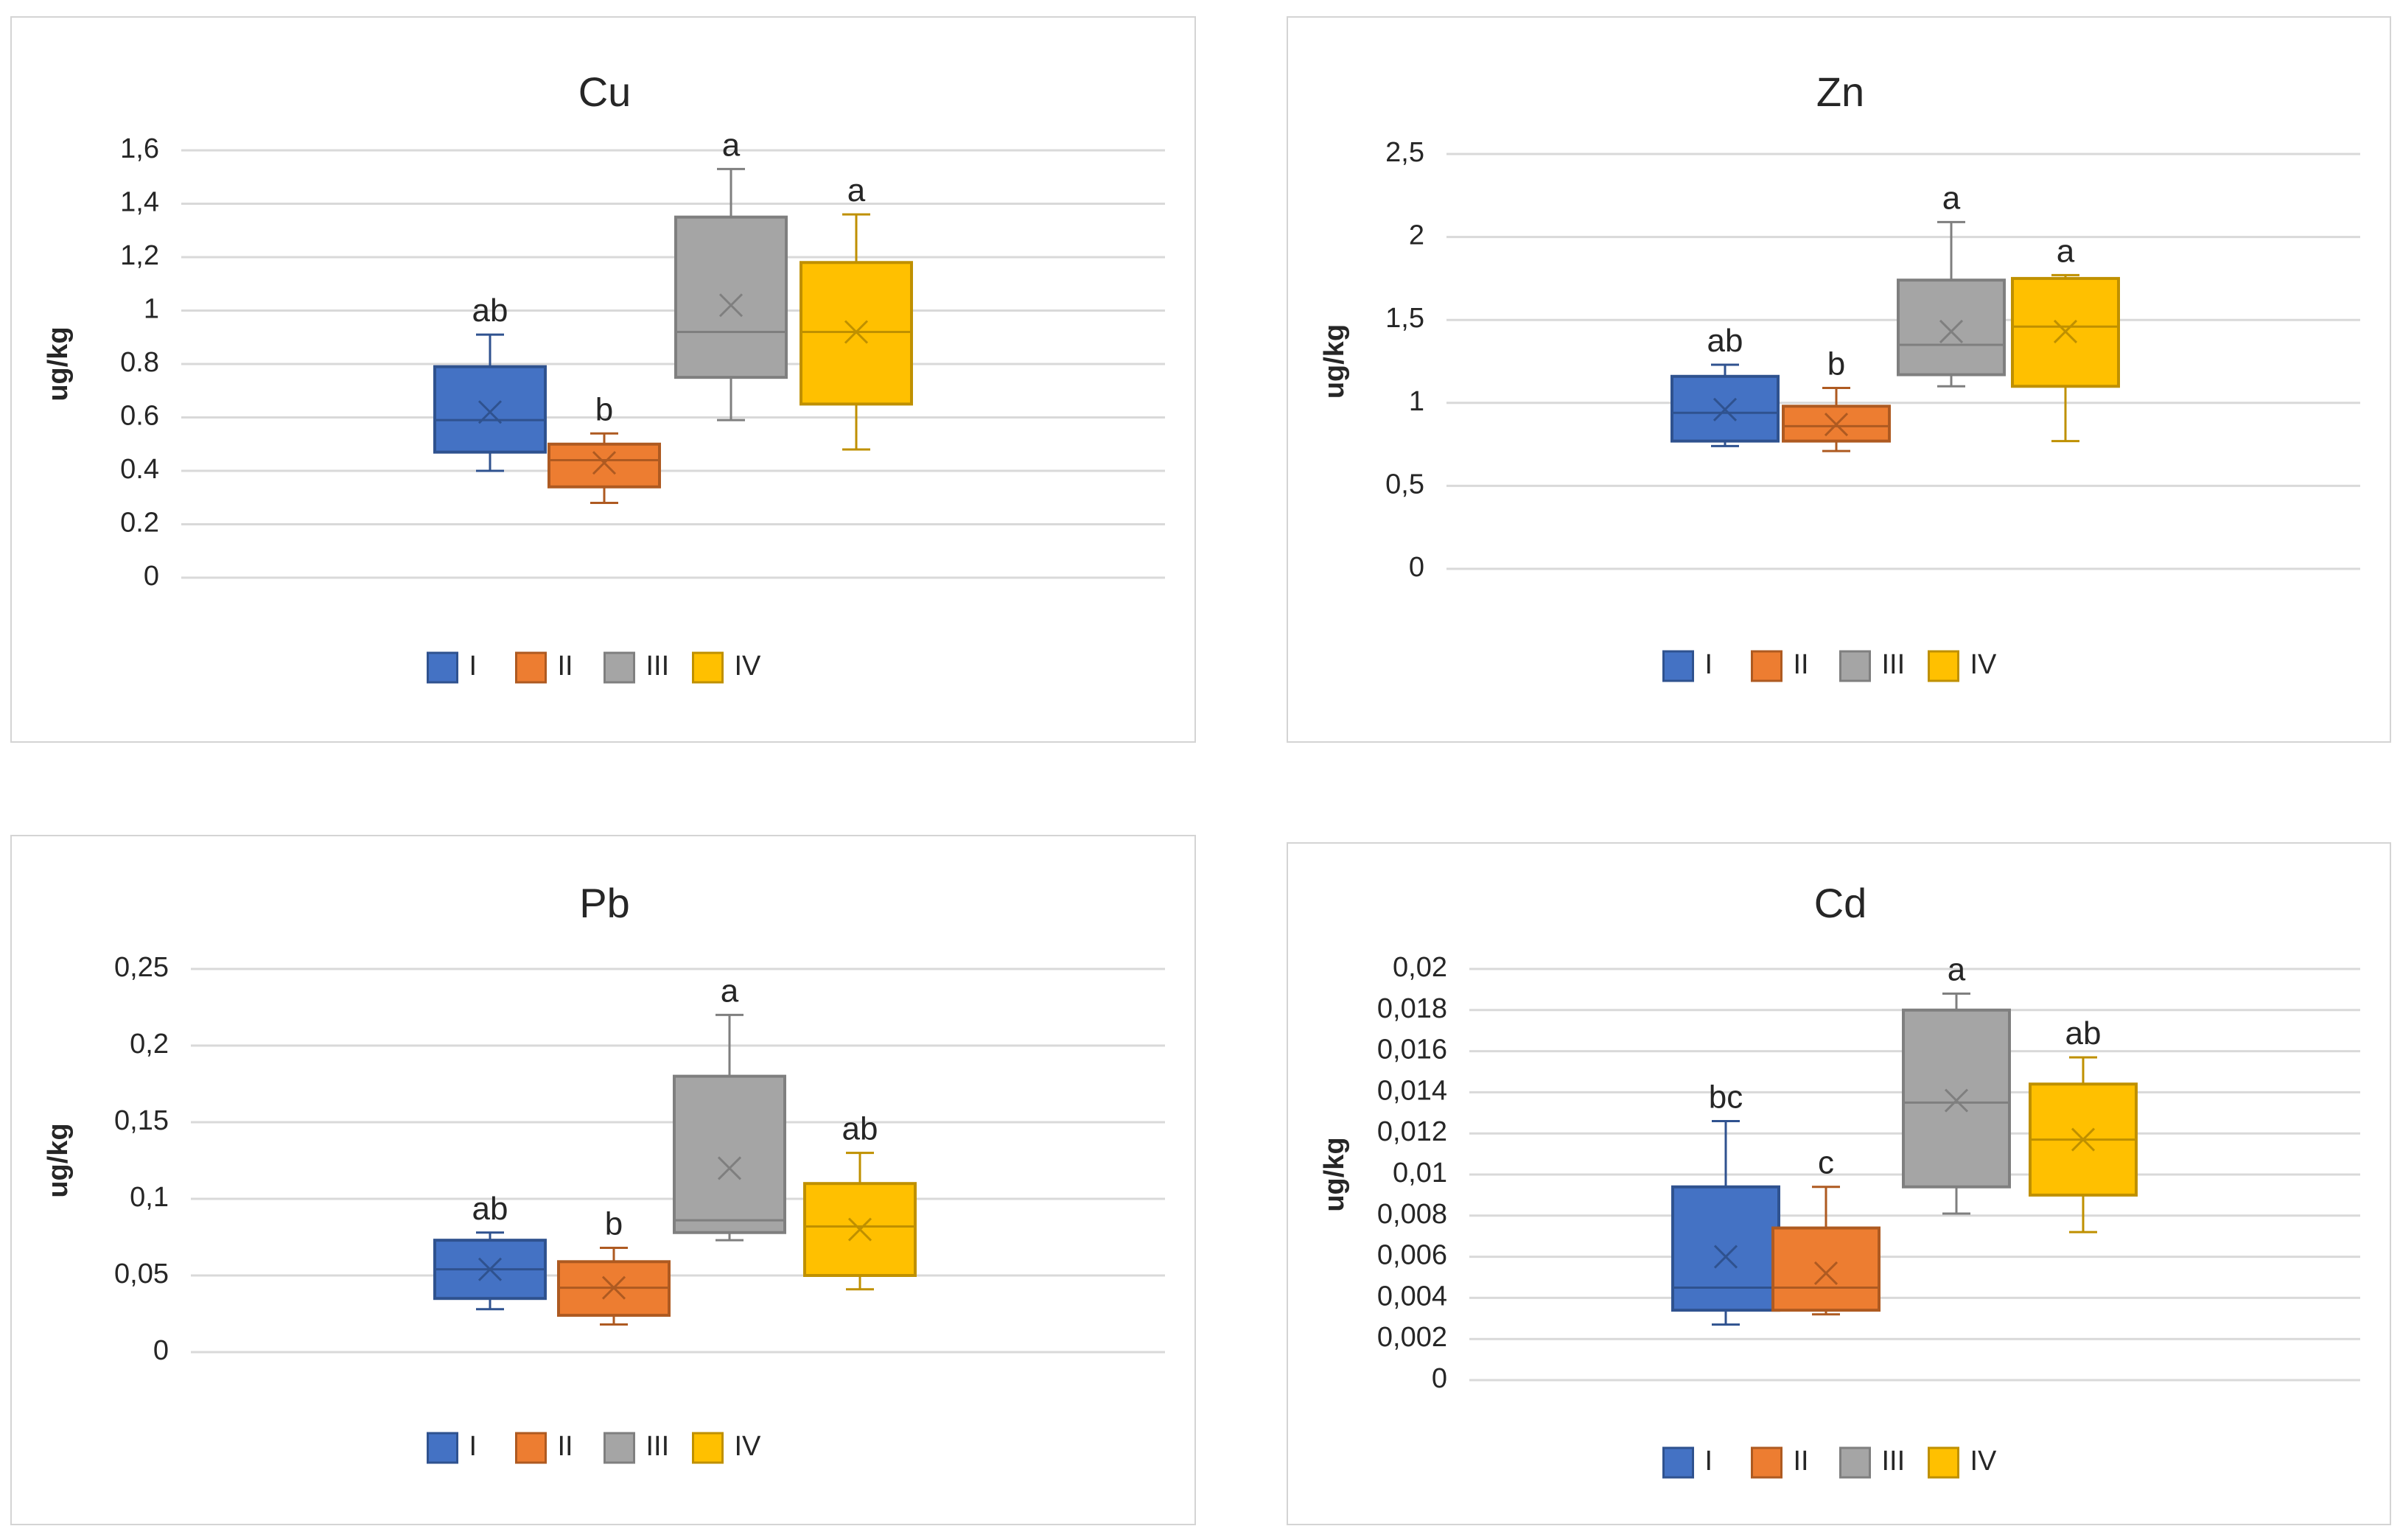  Describe the element at coordinates (149, 1044) in the screenshot. I see `y-tick-label: 0,2` at that location.